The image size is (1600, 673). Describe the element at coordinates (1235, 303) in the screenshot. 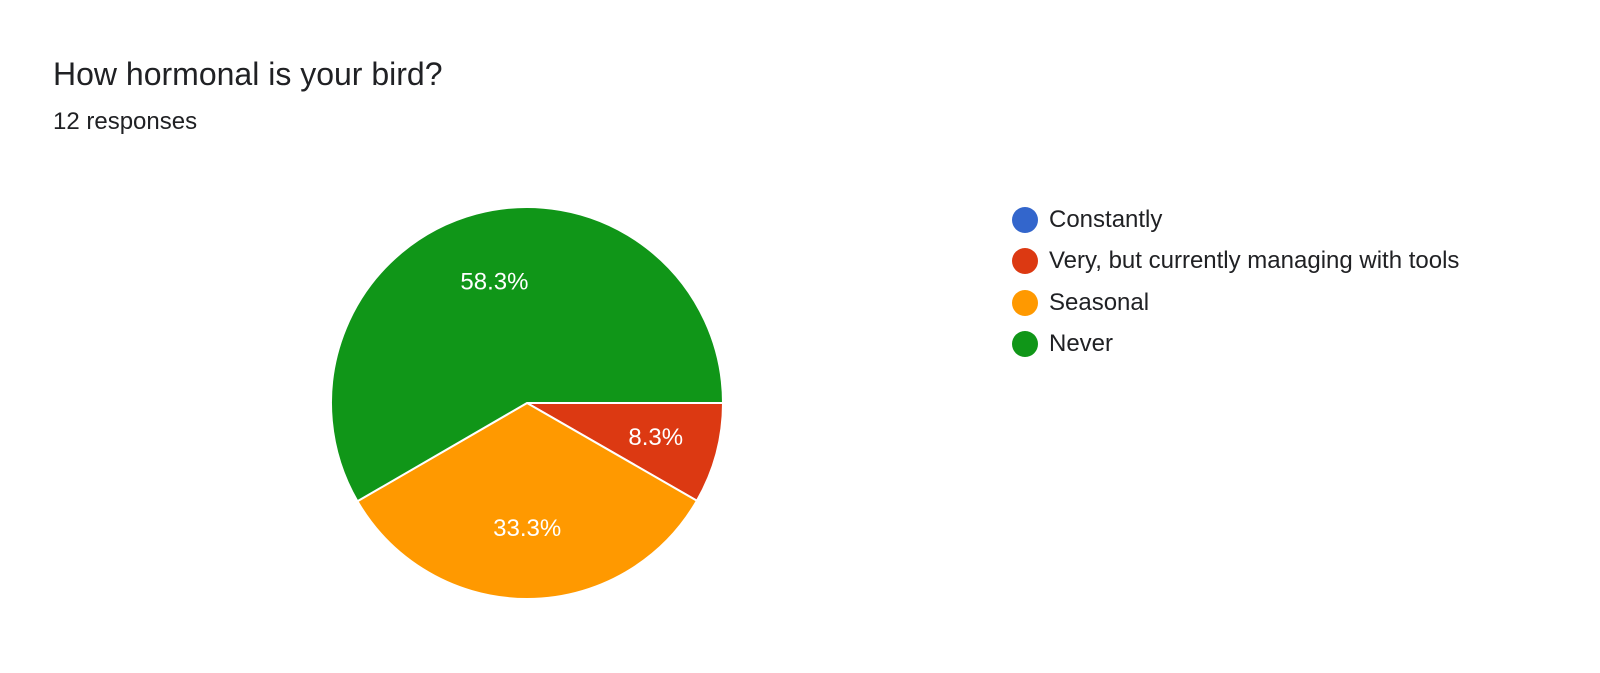

I see `legend-item: Seasonal` at that location.